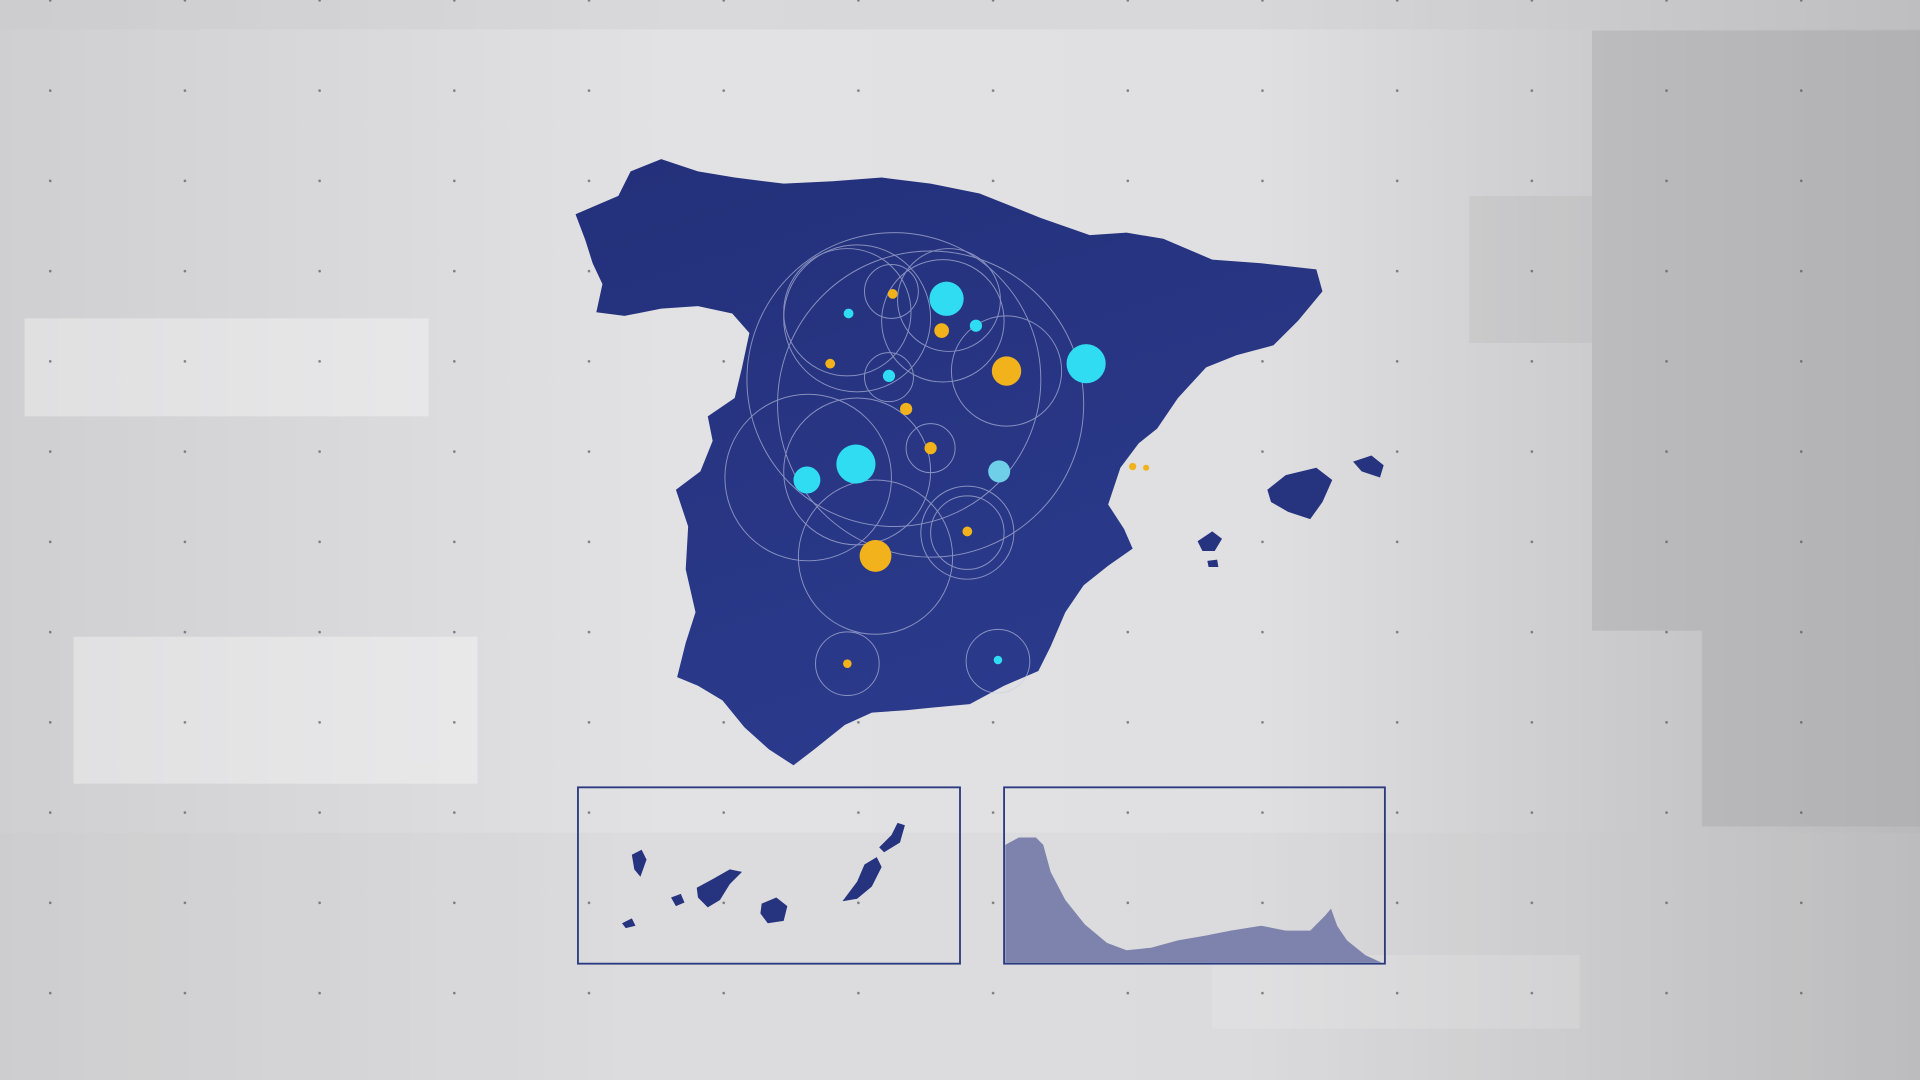  What do you see at coordinates (1194, 875) in the screenshot?
I see `ceuta-melilla-inset` at bounding box center [1194, 875].